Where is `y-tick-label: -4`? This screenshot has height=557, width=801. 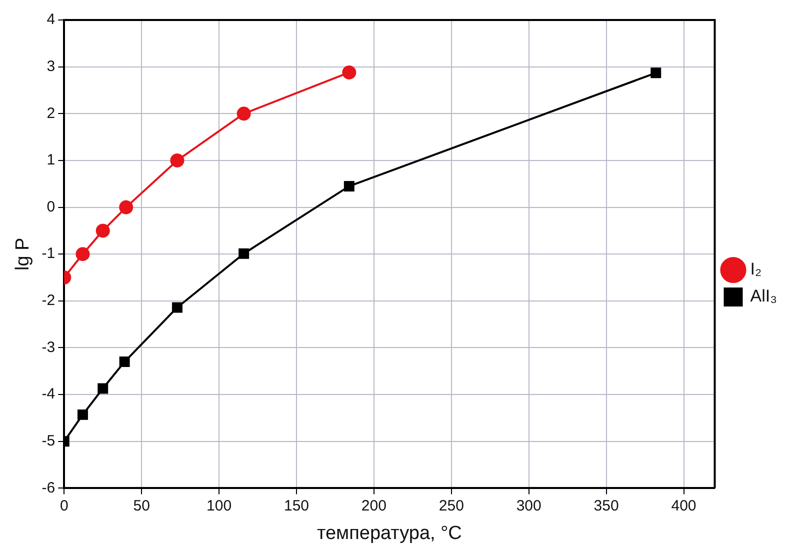
y-tick-label: -4 is located at coordinates (49, 394).